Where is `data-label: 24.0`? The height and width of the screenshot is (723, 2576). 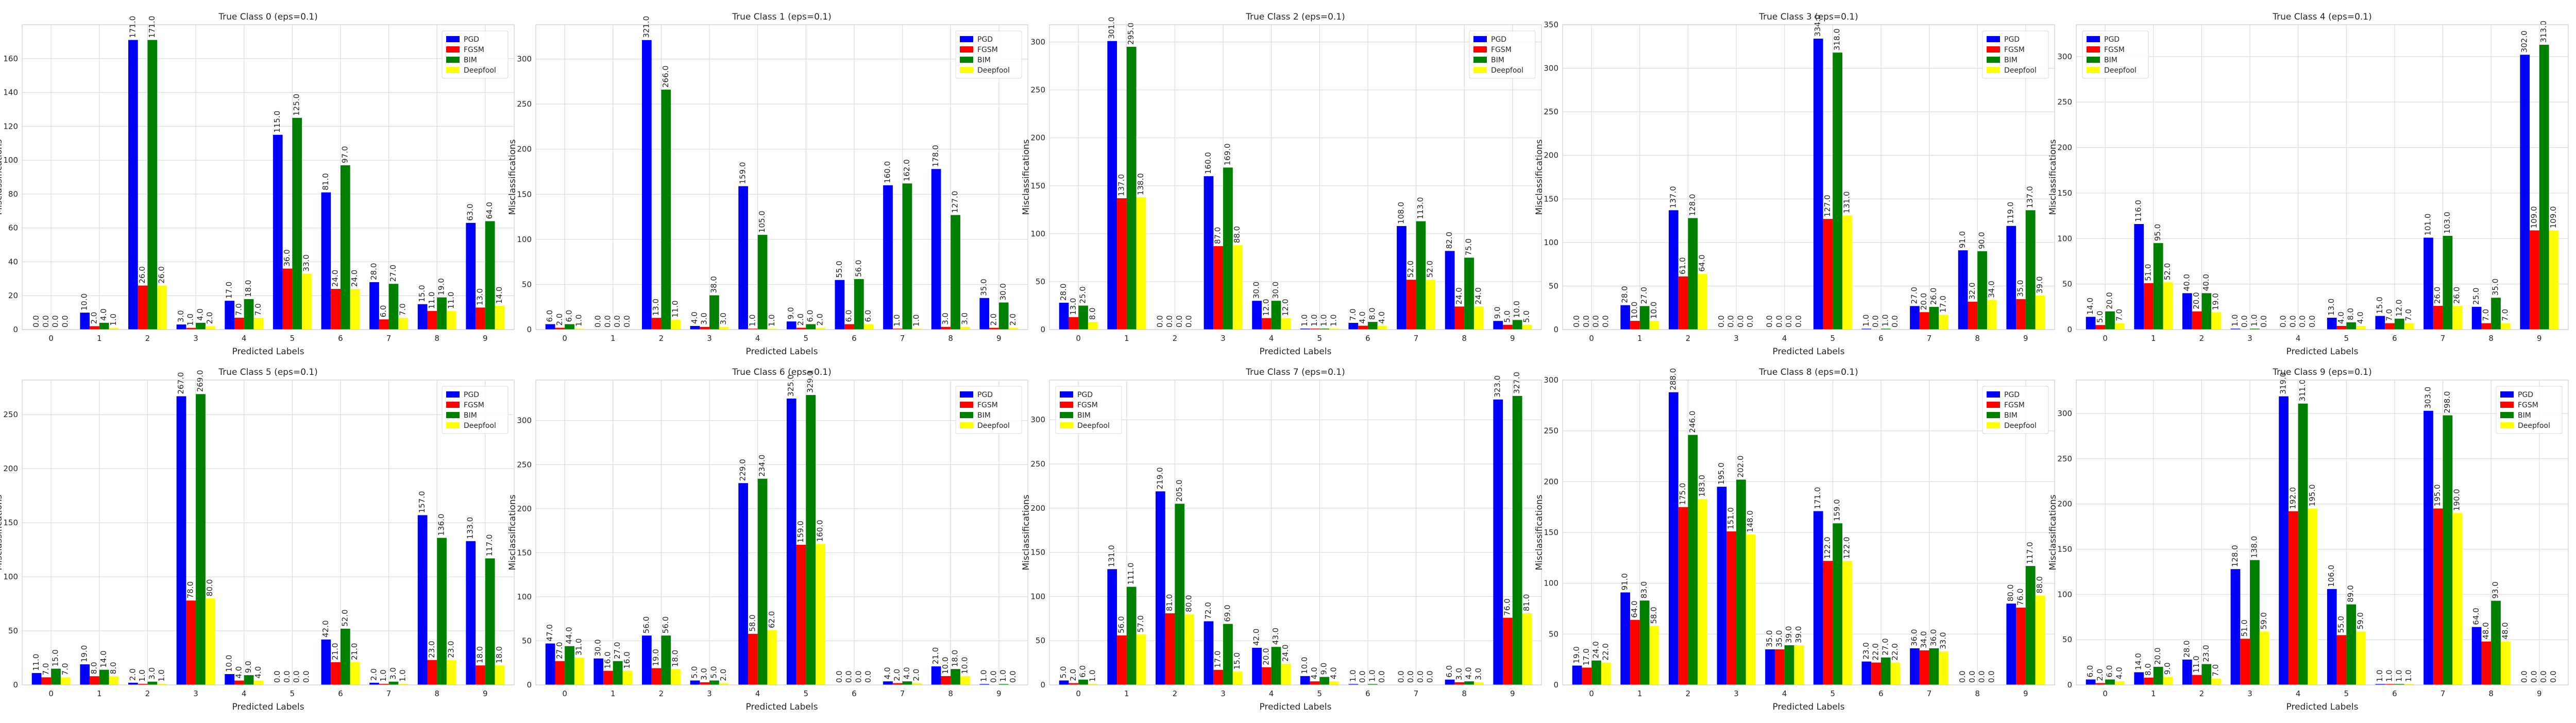
data-label: 24.0 is located at coordinates (354, 278).